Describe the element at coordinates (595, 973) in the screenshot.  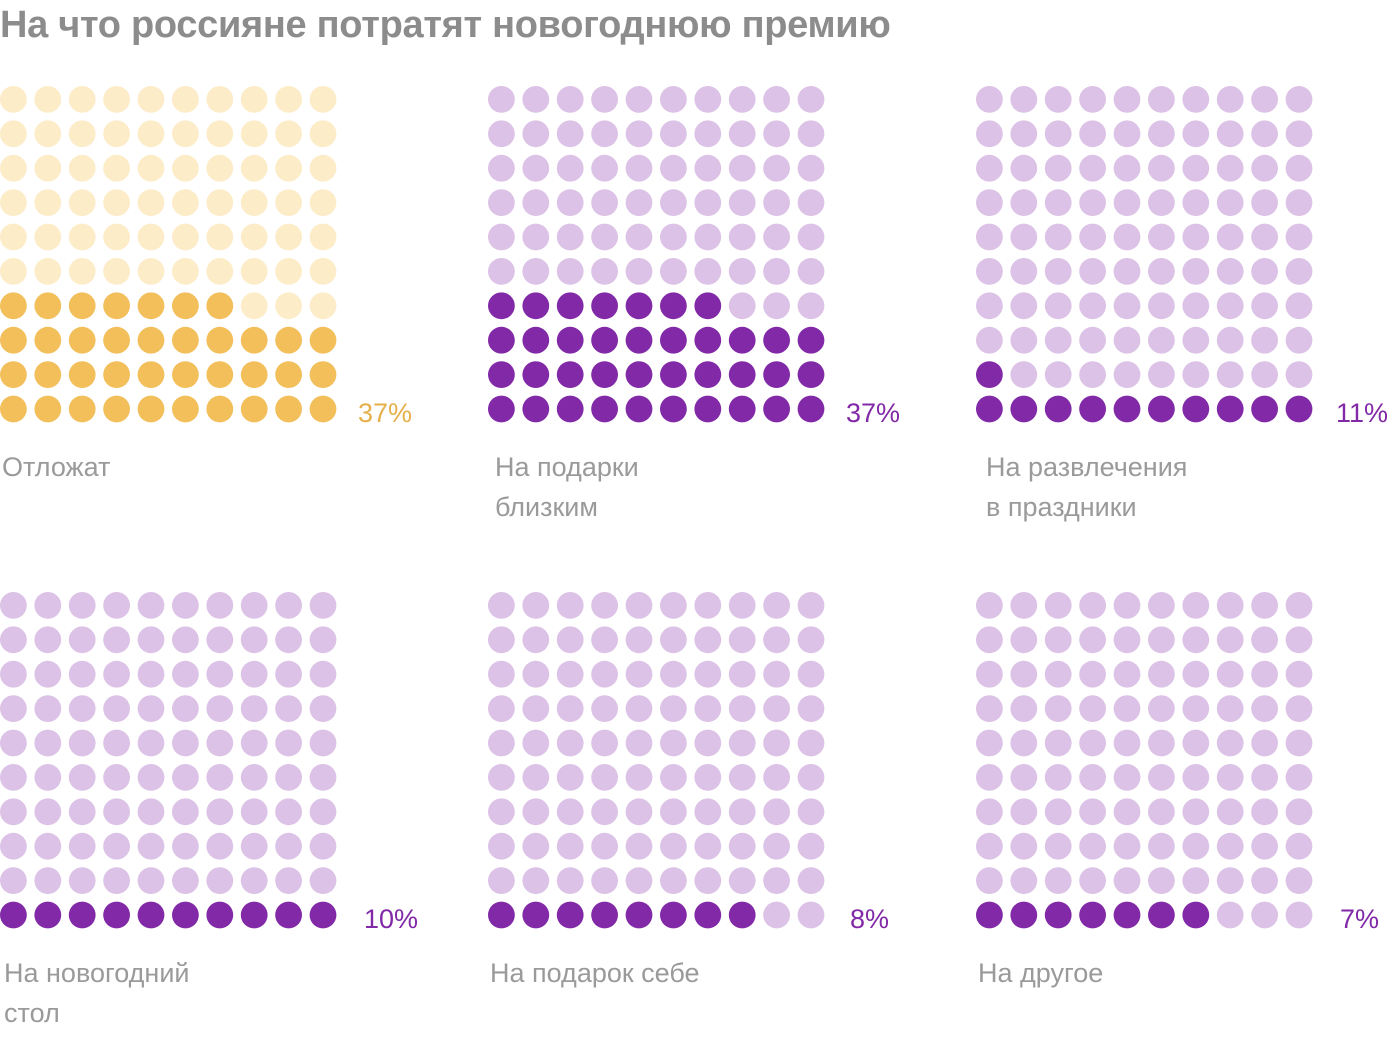
I see `category-label: На подарок себе` at that location.